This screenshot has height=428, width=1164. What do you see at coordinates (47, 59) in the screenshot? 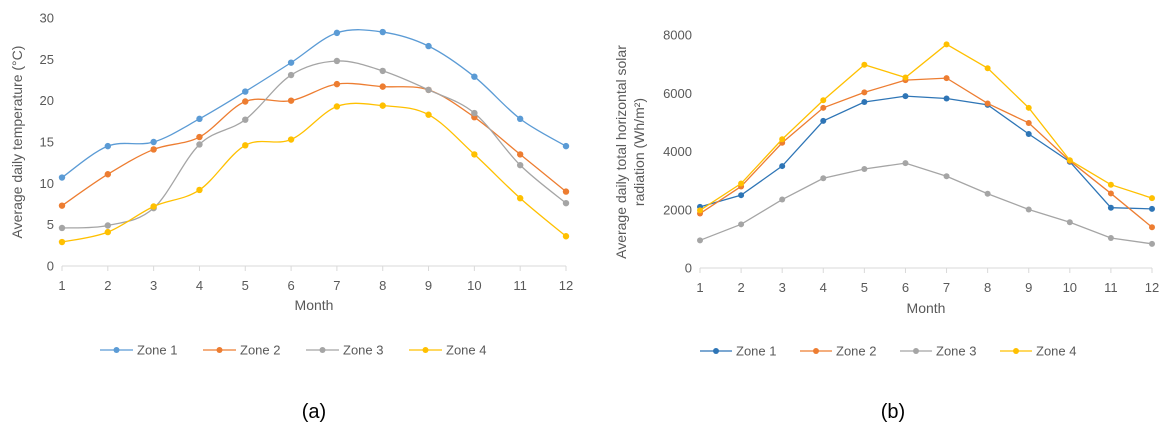
I see `y-tick-label: 25` at bounding box center [47, 59].